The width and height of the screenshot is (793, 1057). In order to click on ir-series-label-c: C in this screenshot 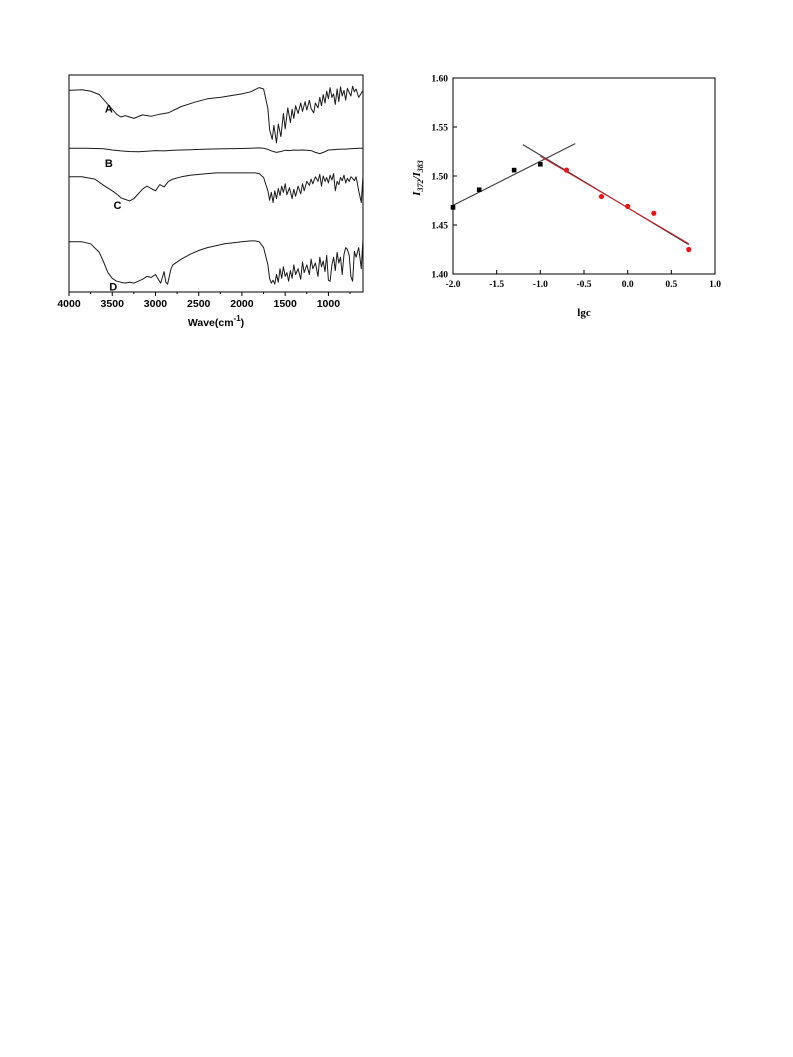, I will do `click(118, 206)`.